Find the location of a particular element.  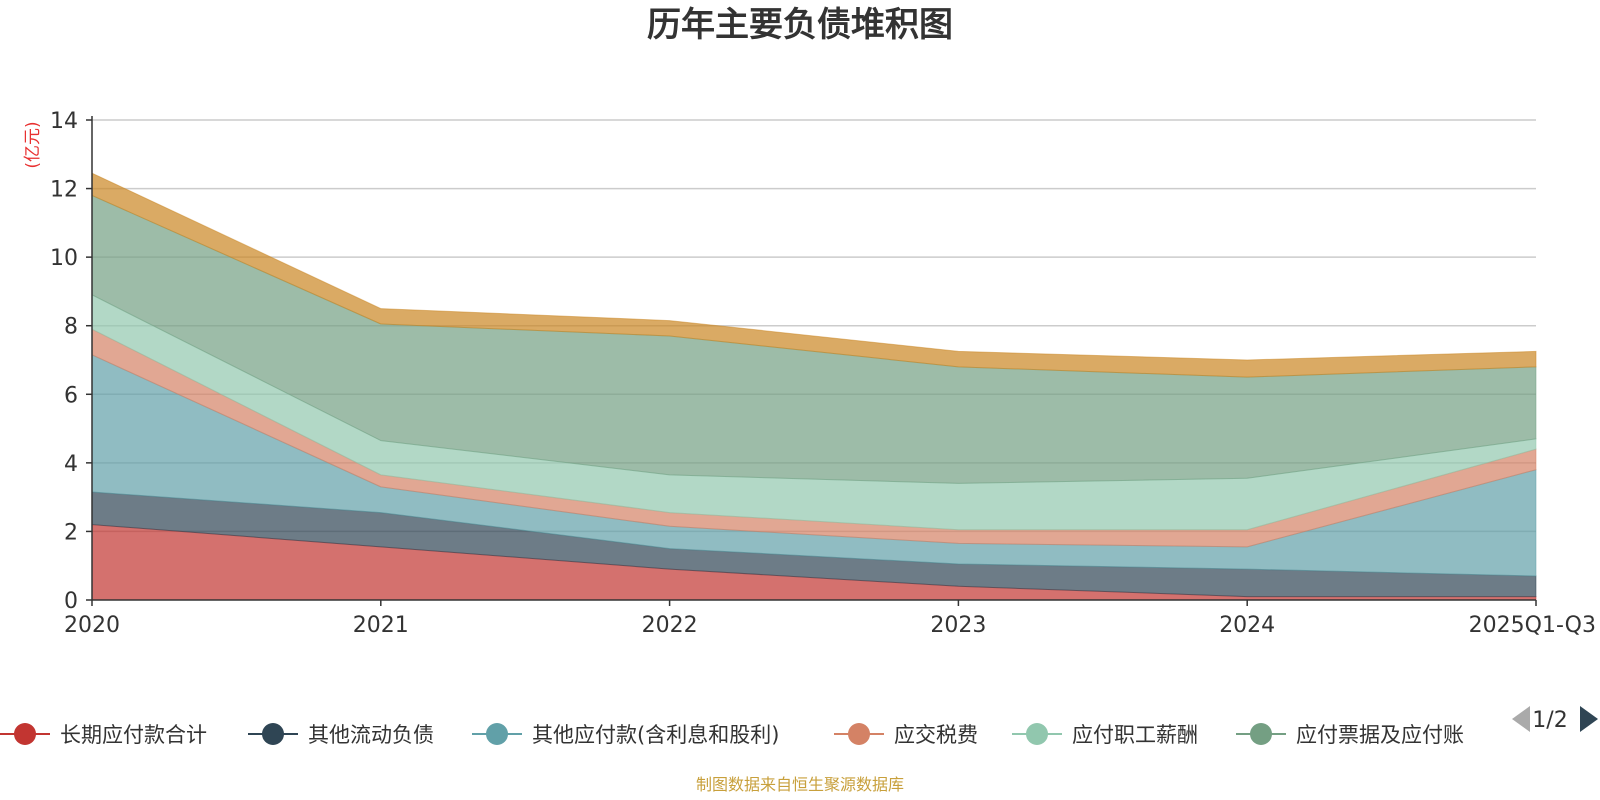

x-tick-label: 2025Q1-Q3 is located at coordinates (1532, 625).